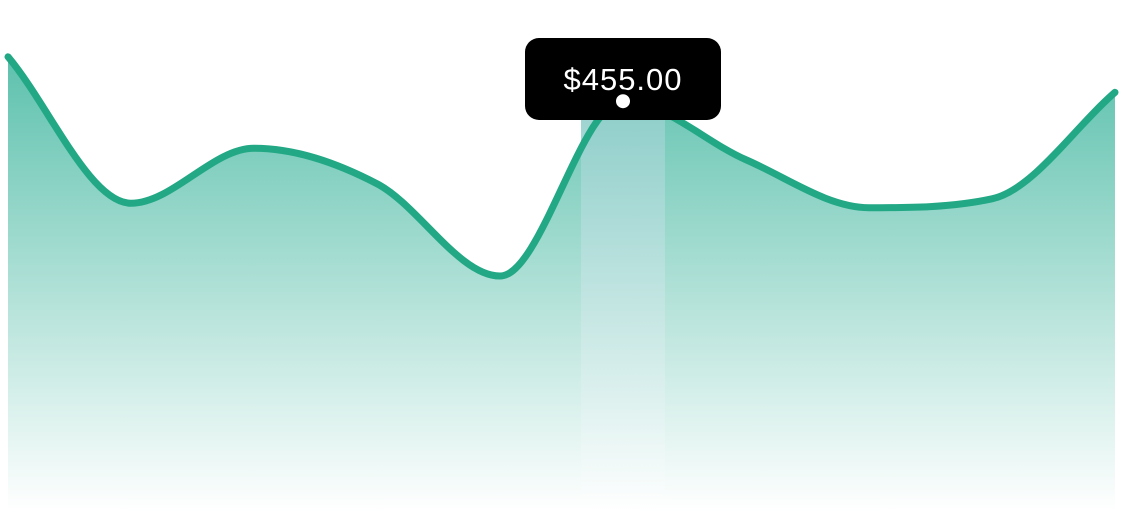 This screenshot has height=512, width=1123. Describe the element at coordinates (623, 101) in the screenshot. I see `highlight-point` at that location.